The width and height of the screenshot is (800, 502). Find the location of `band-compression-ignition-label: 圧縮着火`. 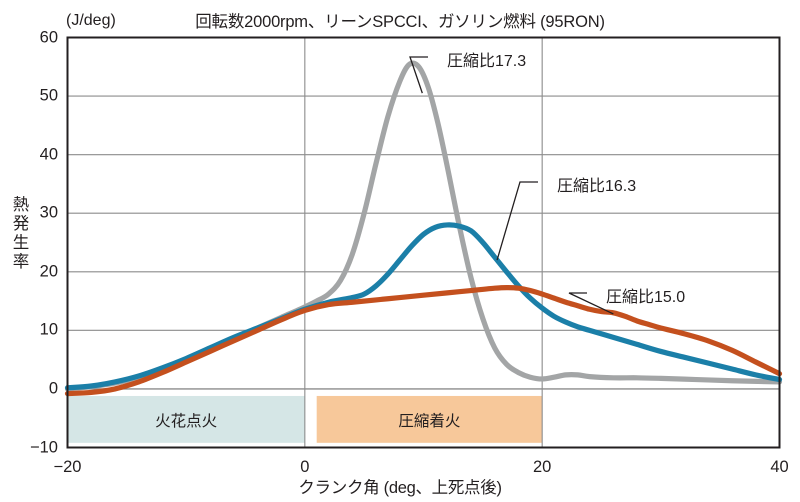

band-compression-ignition-label: 圧縮着火 is located at coordinates (429, 422).